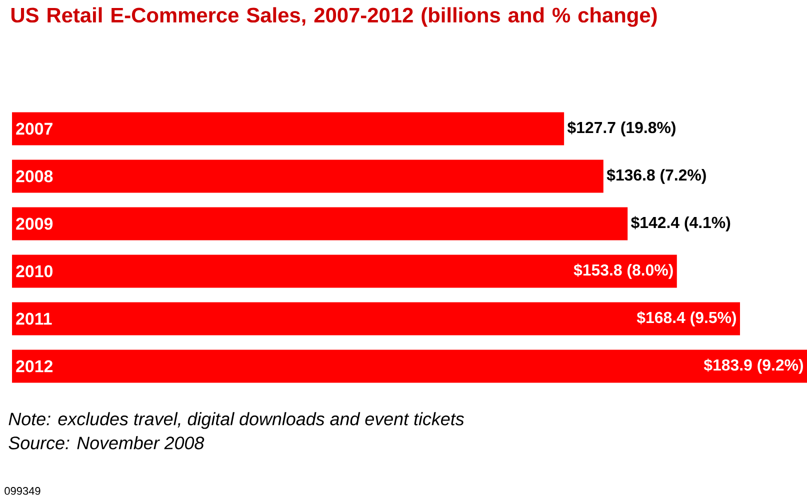 This screenshot has width=807, height=497. What do you see at coordinates (34, 224) in the screenshot?
I see `y-tick-label: 2009` at bounding box center [34, 224].